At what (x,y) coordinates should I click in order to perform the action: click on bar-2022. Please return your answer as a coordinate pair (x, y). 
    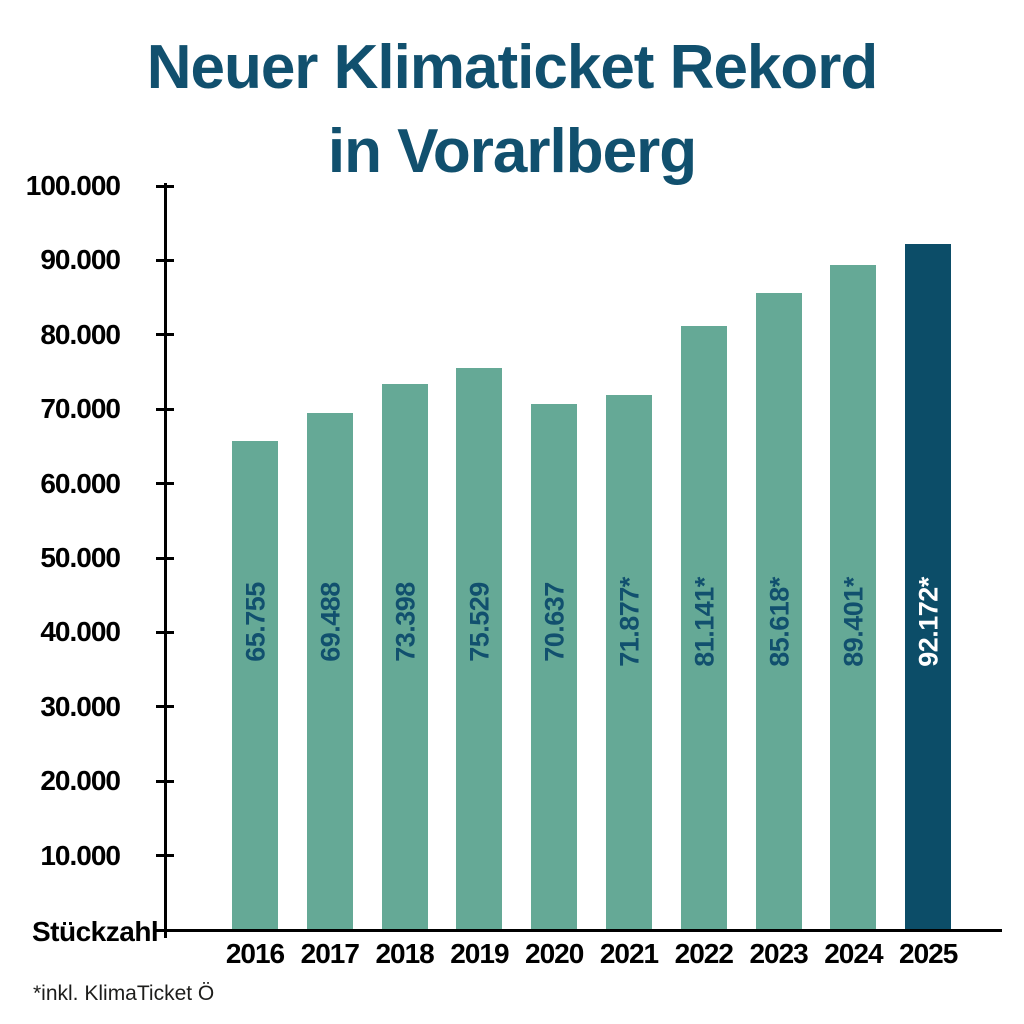
    Looking at the image, I should click on (703, 628).